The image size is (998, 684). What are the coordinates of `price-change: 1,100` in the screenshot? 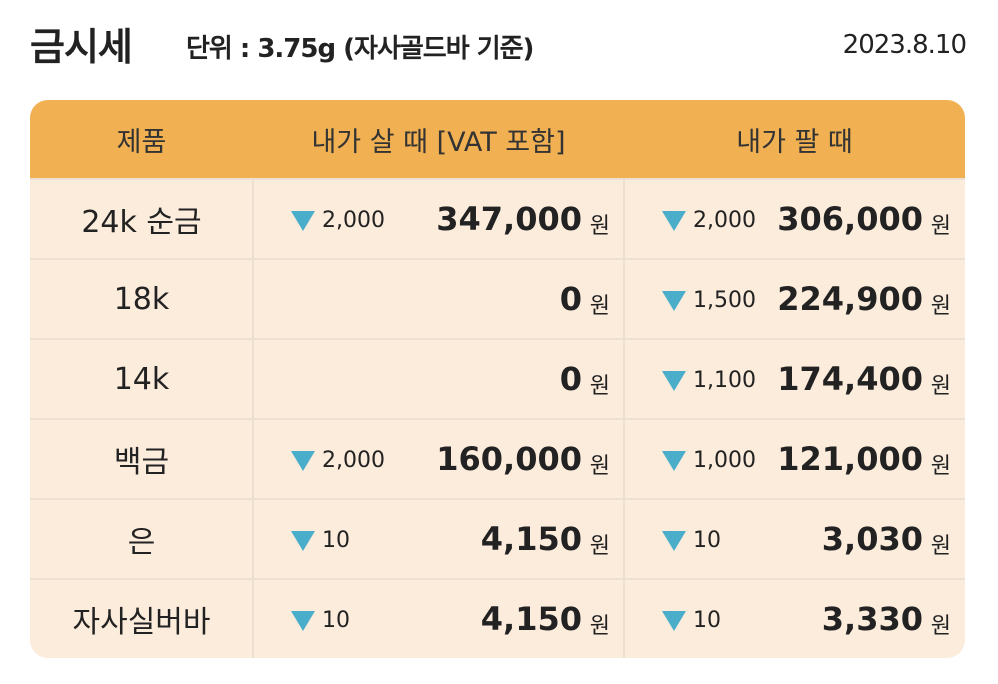 It's located at (724, 380).